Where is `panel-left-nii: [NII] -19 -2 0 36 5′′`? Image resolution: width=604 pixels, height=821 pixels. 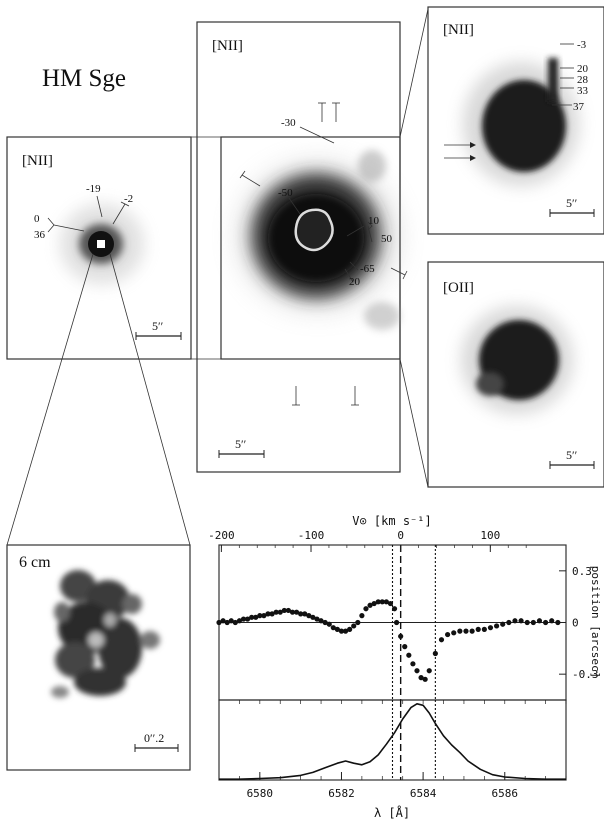 panel-left-nii: [NII] -19 -2 0 36 5′′ is located at coordinates (99, 248).